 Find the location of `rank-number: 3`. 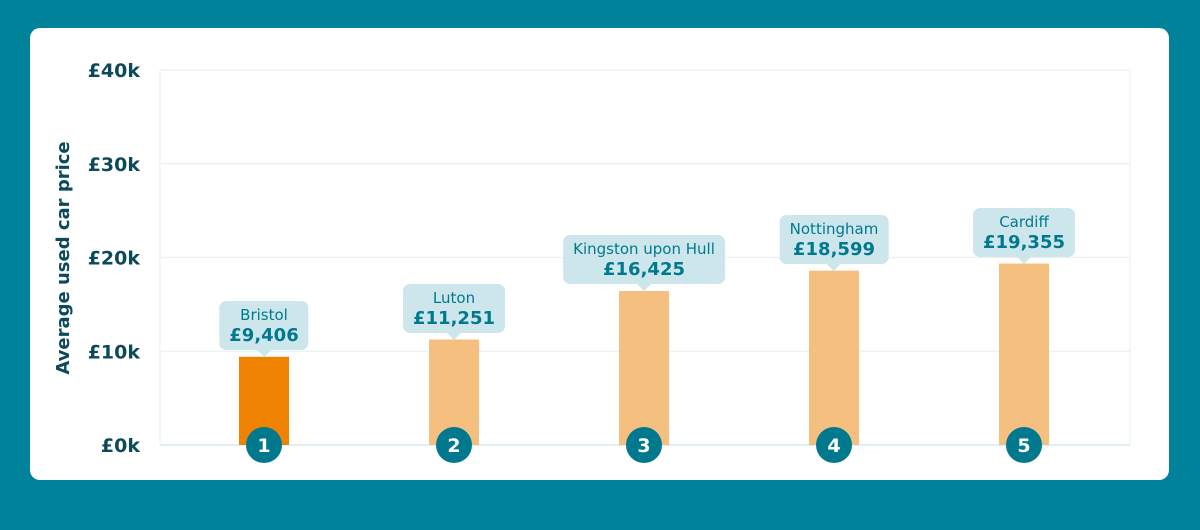

rank-number: 3 is located at coordinates (643, 446).